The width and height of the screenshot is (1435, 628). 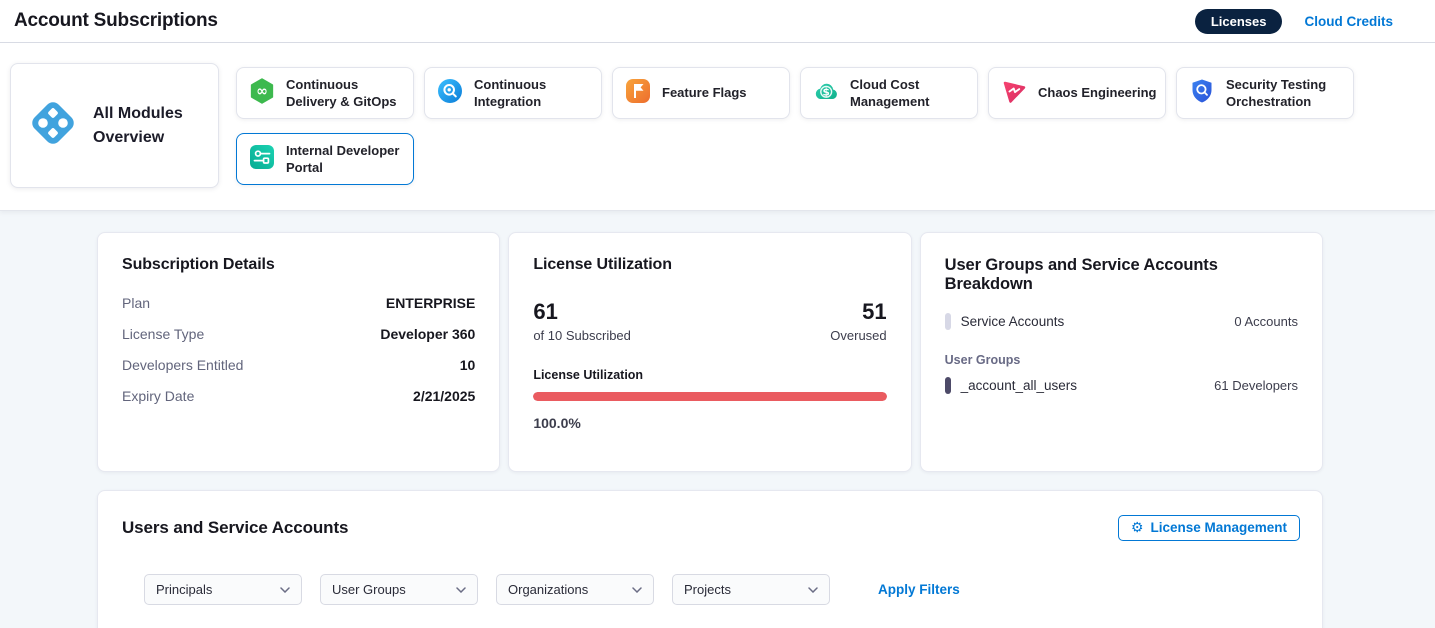 I want to click on detail-row-license-type: License Type Developer 360, so click(x=298, y=334).